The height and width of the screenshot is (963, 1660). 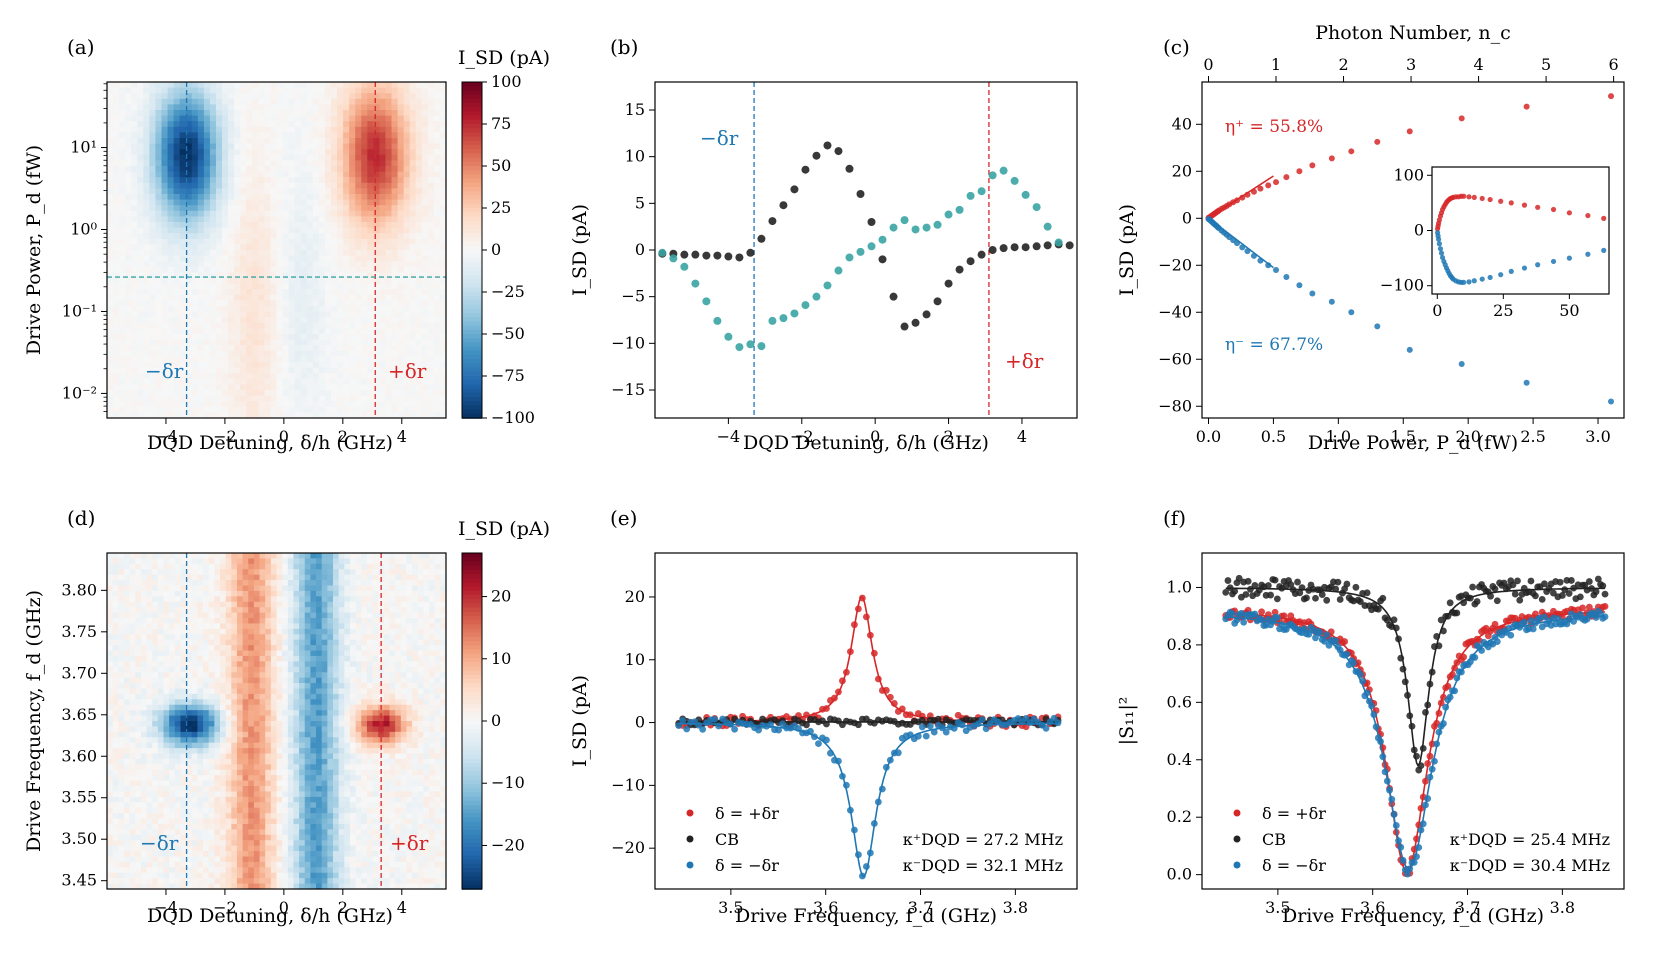 What do you see at coordinates (501, 165) in the screenshot?
I see `colorbar-a-tick-label: 50` at bounding box center [501, 165].